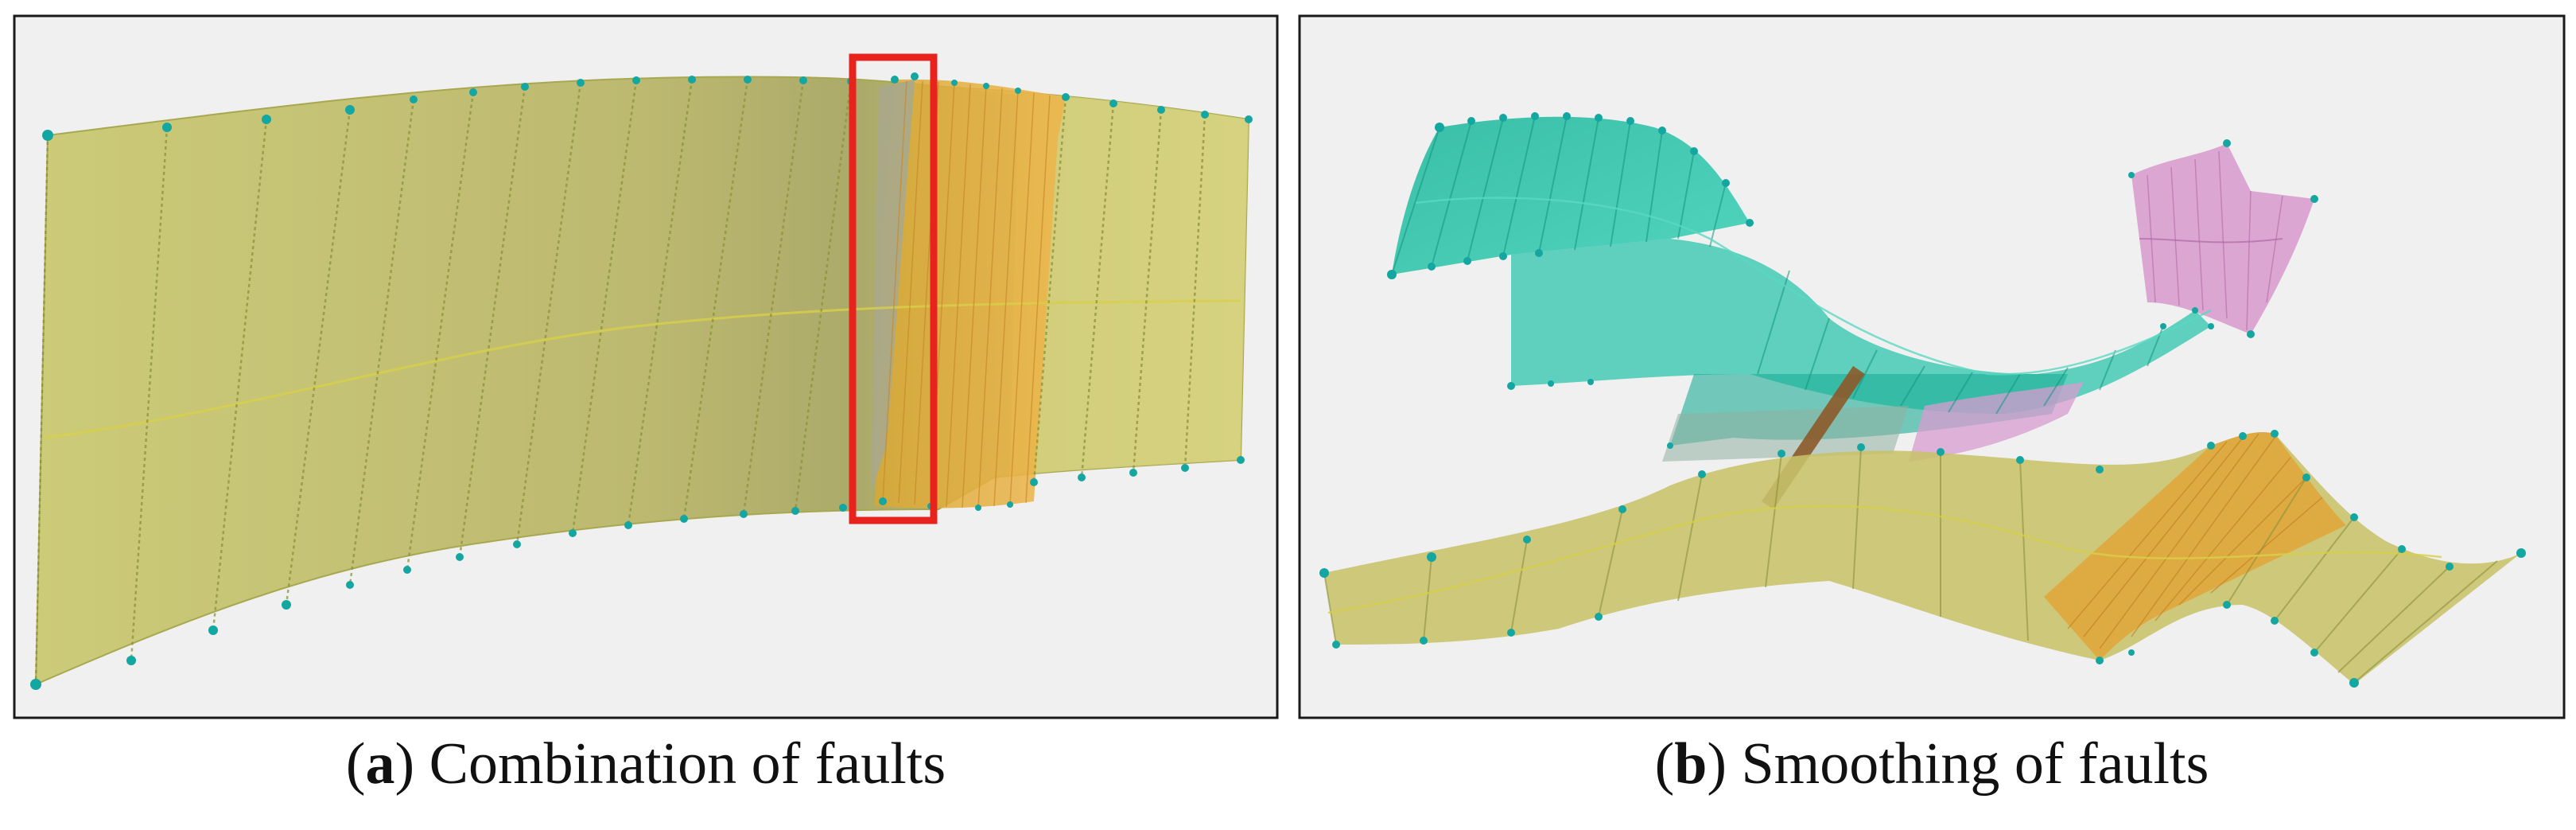  What do you see at coordinates (1884, 559) in the screenshot?
I see `olive-midline` at bounding box center [1884, 559].